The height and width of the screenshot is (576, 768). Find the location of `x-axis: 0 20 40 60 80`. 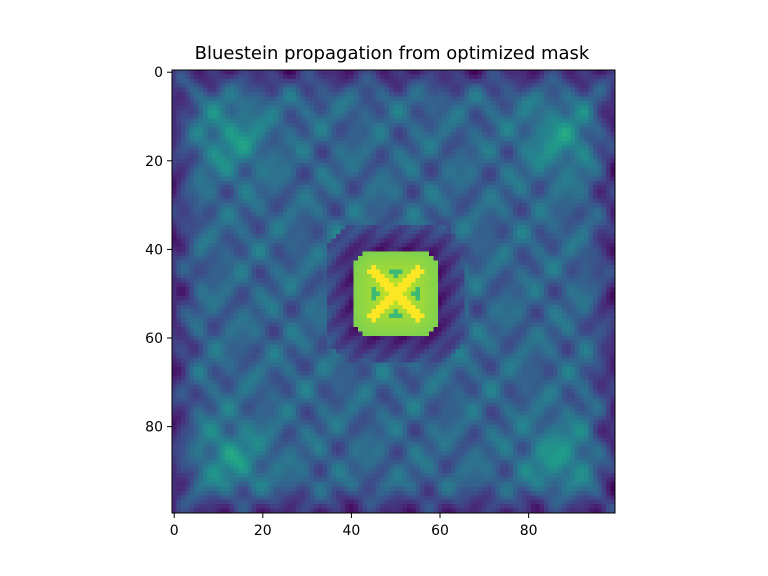

x-axis: 0 20 40 60 80 is located at coordinates (354, 526).